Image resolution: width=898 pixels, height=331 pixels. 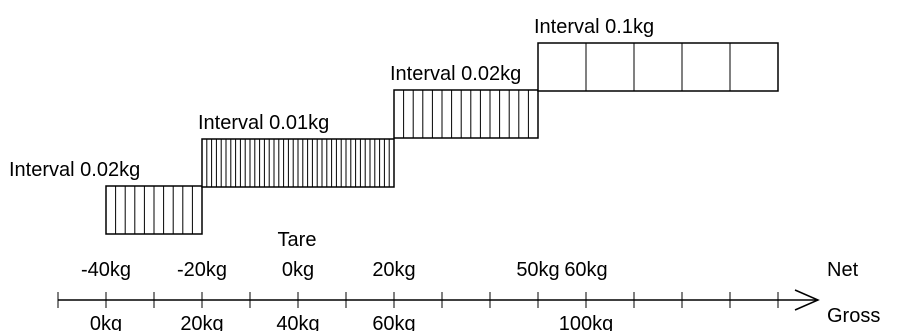 I want to click on axis-arrowhead, so click(x=807, y=300).